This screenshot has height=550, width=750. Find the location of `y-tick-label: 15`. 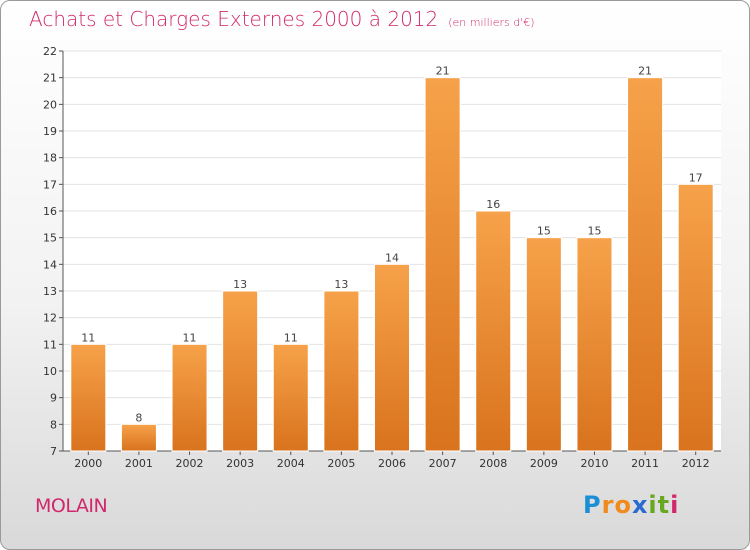

y-tick-label: 15 is located at coordinates (50, 238).